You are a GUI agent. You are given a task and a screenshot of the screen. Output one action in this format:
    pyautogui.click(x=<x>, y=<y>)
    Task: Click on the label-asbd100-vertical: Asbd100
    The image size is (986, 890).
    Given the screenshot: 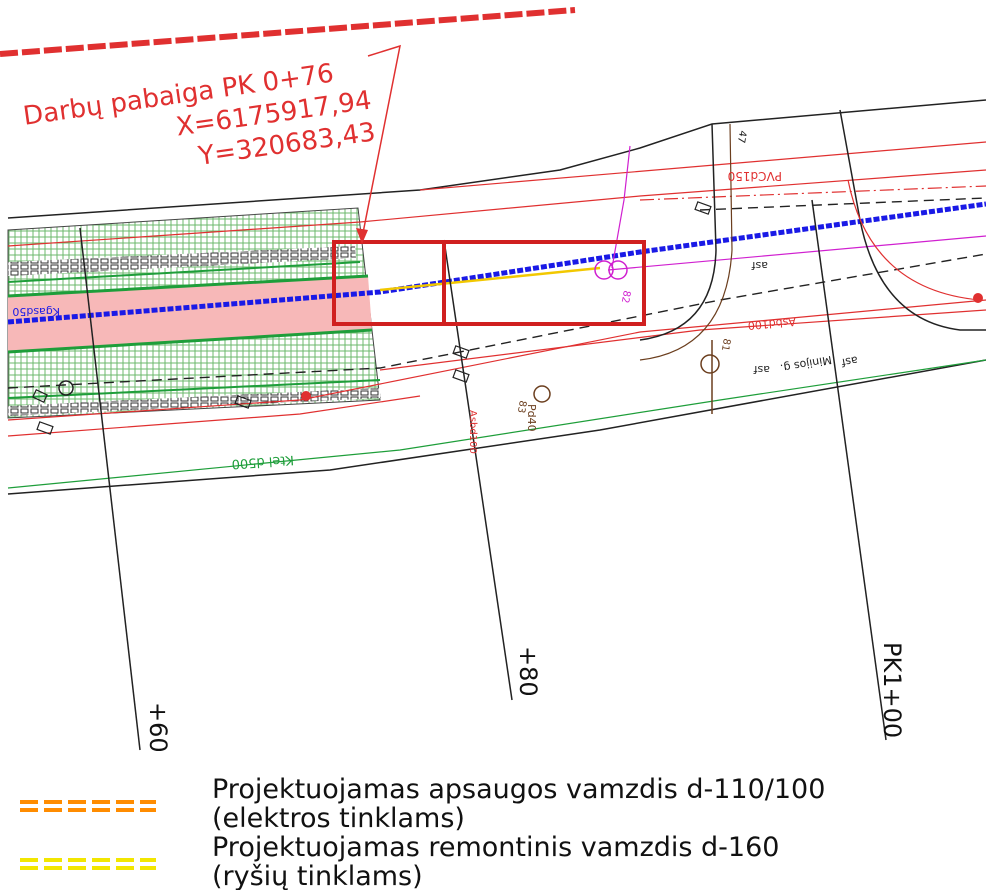 What is the action you would take?
    pyautogui.click(x=472, y=432)
    